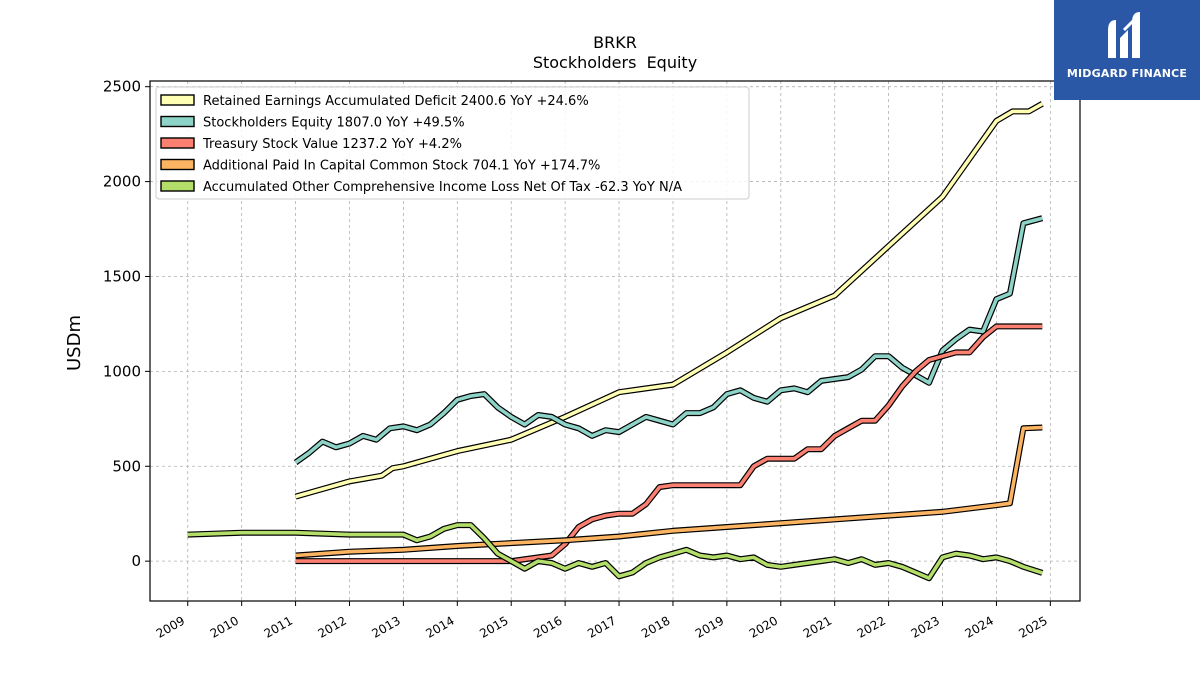 The height and width of the screenshot is (675, 1200). What do you see at coordinates (385, 626) in the screenshot?
I see `x-tick-label: 2013` at bounding box center [385, 626].